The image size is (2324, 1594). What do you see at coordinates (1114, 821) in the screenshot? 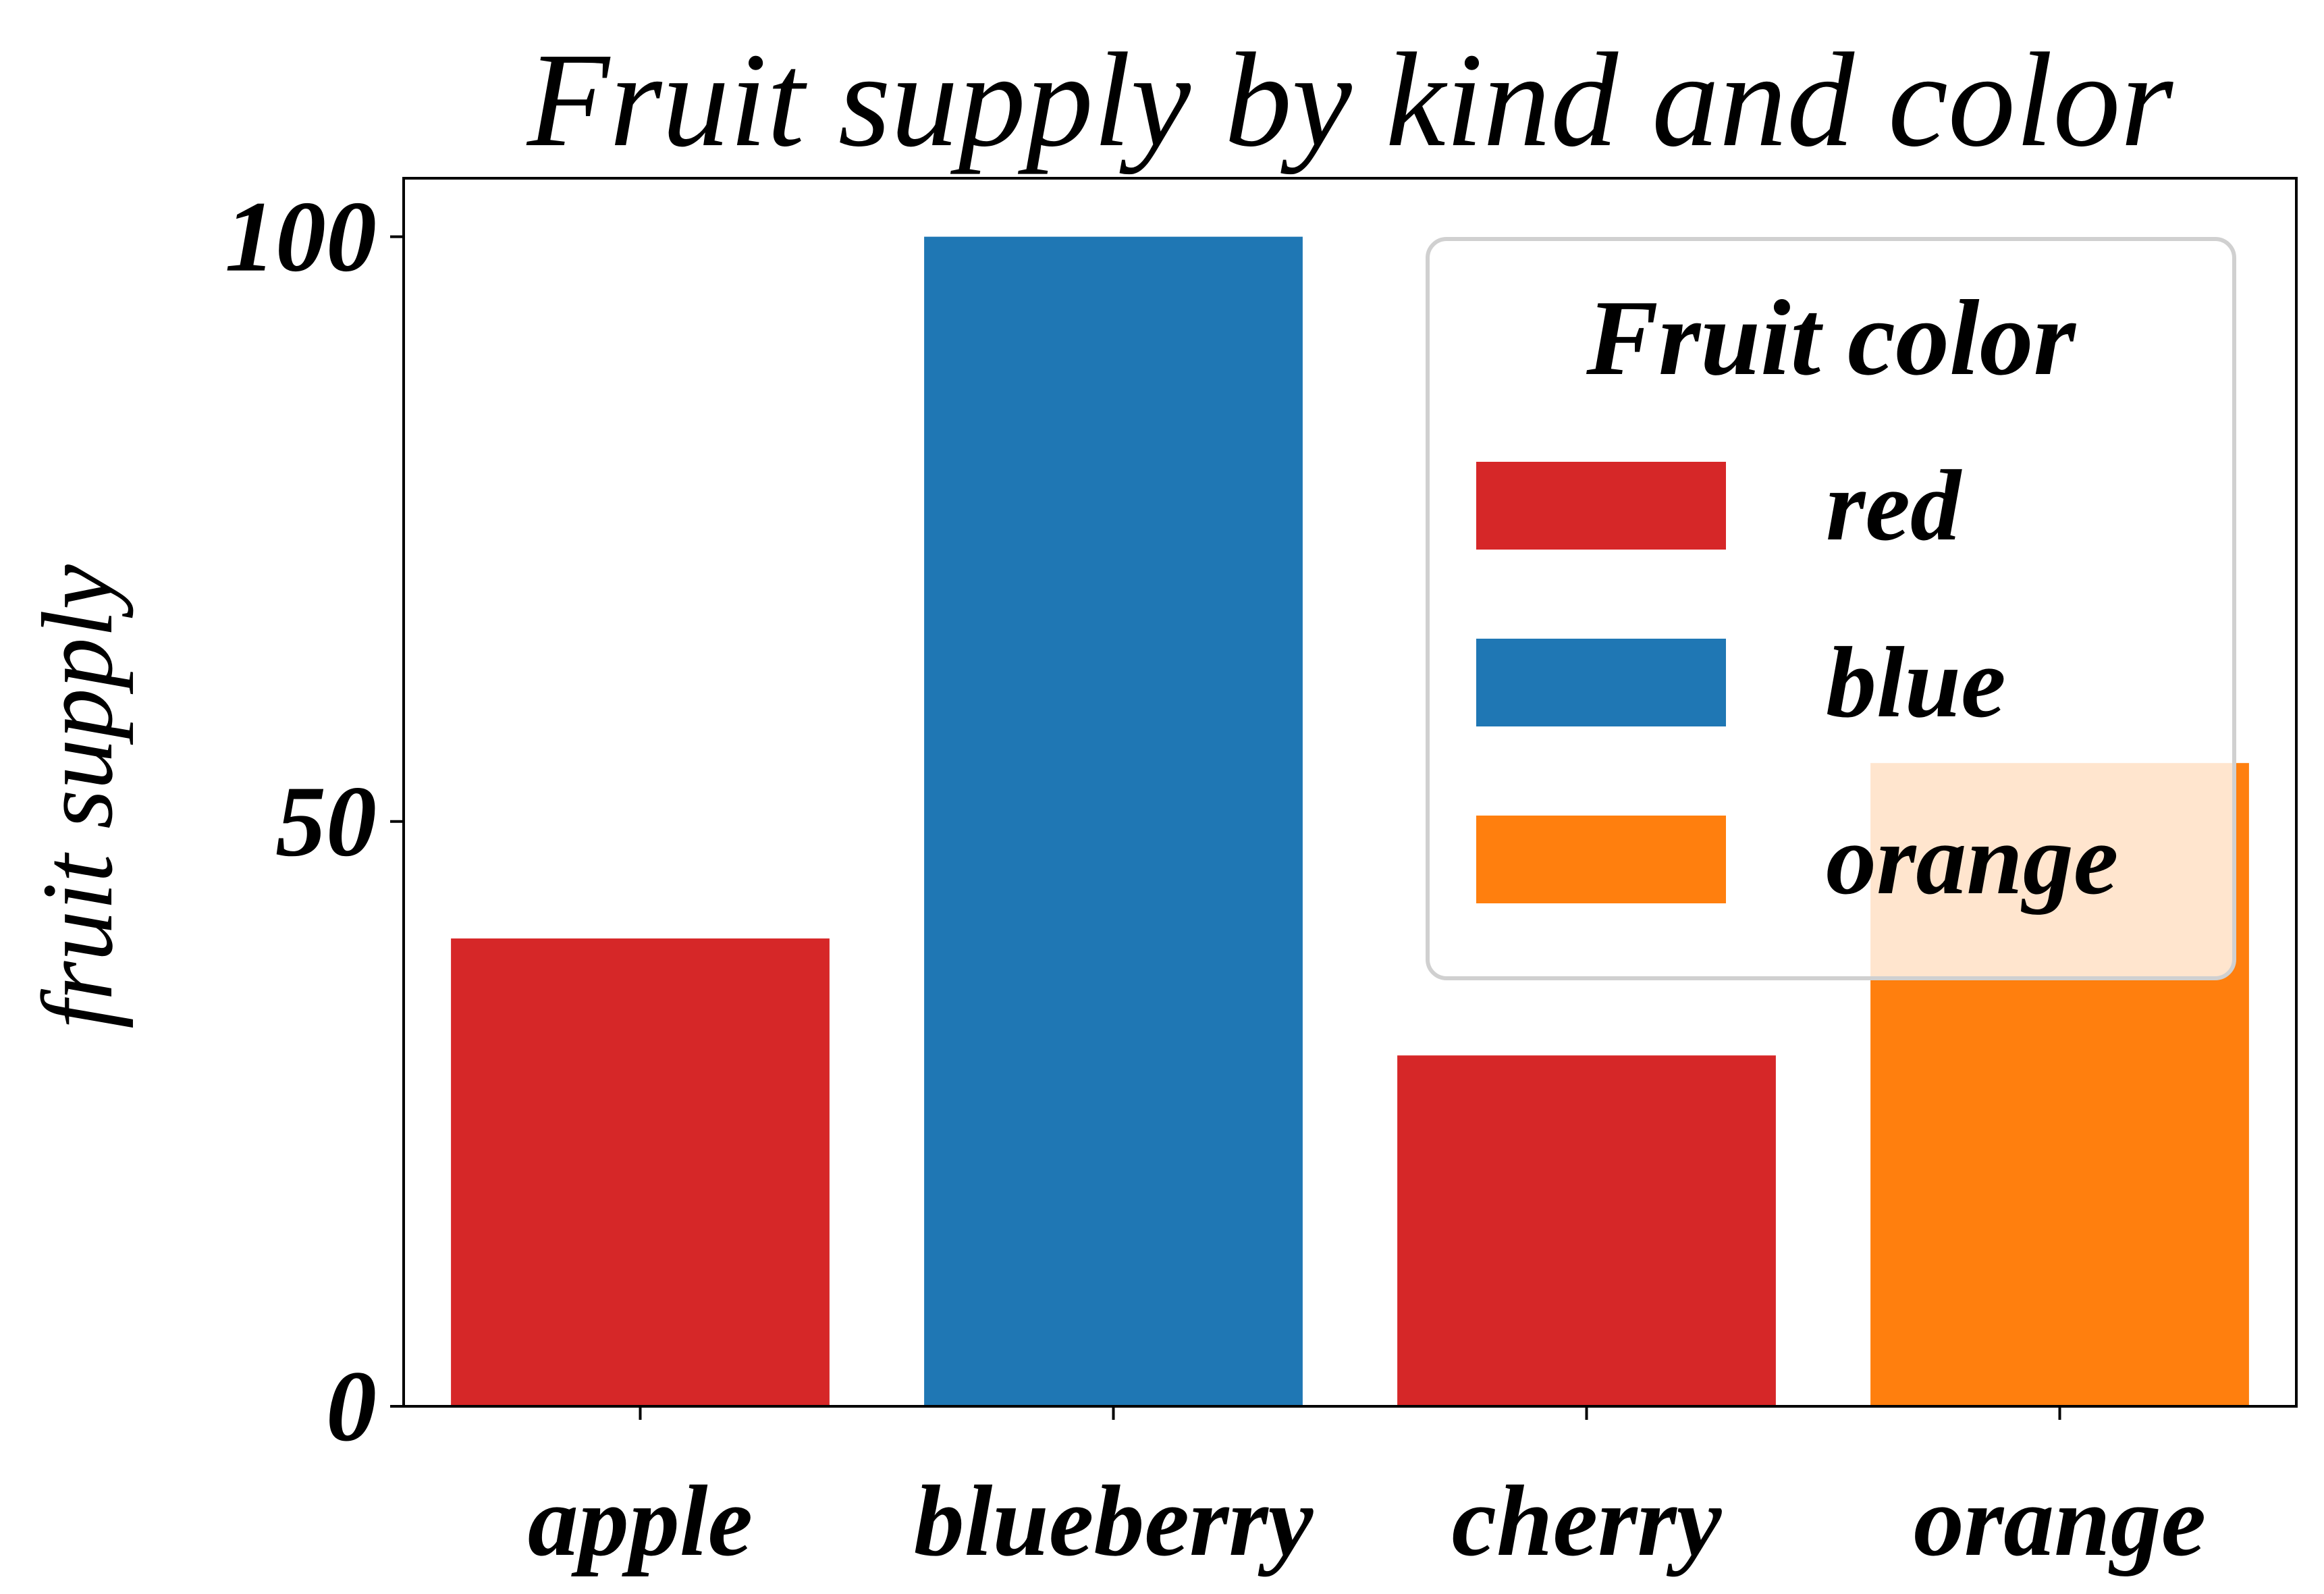
I see `bar-blueberry` at bounding box center [1114, 821].